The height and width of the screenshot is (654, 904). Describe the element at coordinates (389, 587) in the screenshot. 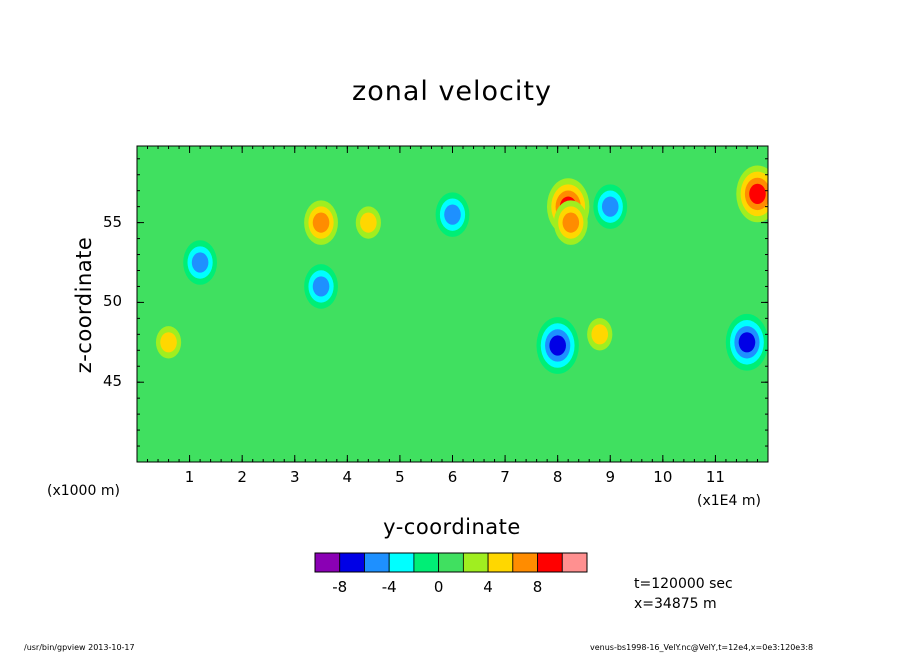

I see `colorbar-tick-label: -4` at that location.